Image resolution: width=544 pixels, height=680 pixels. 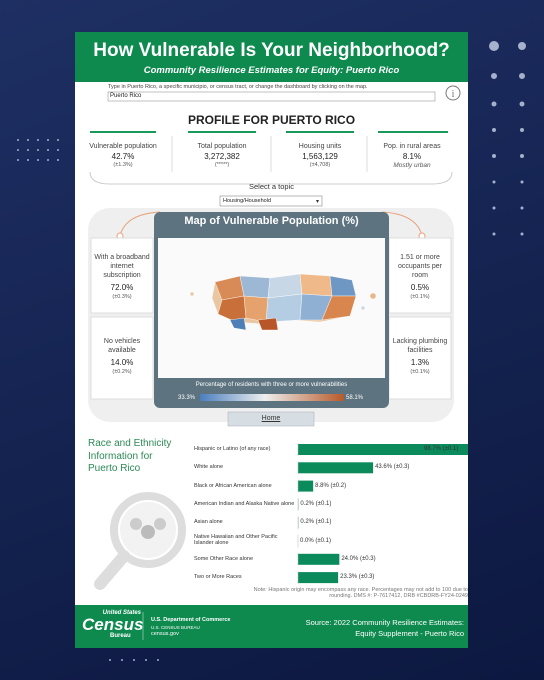 What do you see at coordinates (420, 362) in the screenshot?
I see `indicator-value: 1.3%` at bounding box center [420, 362].